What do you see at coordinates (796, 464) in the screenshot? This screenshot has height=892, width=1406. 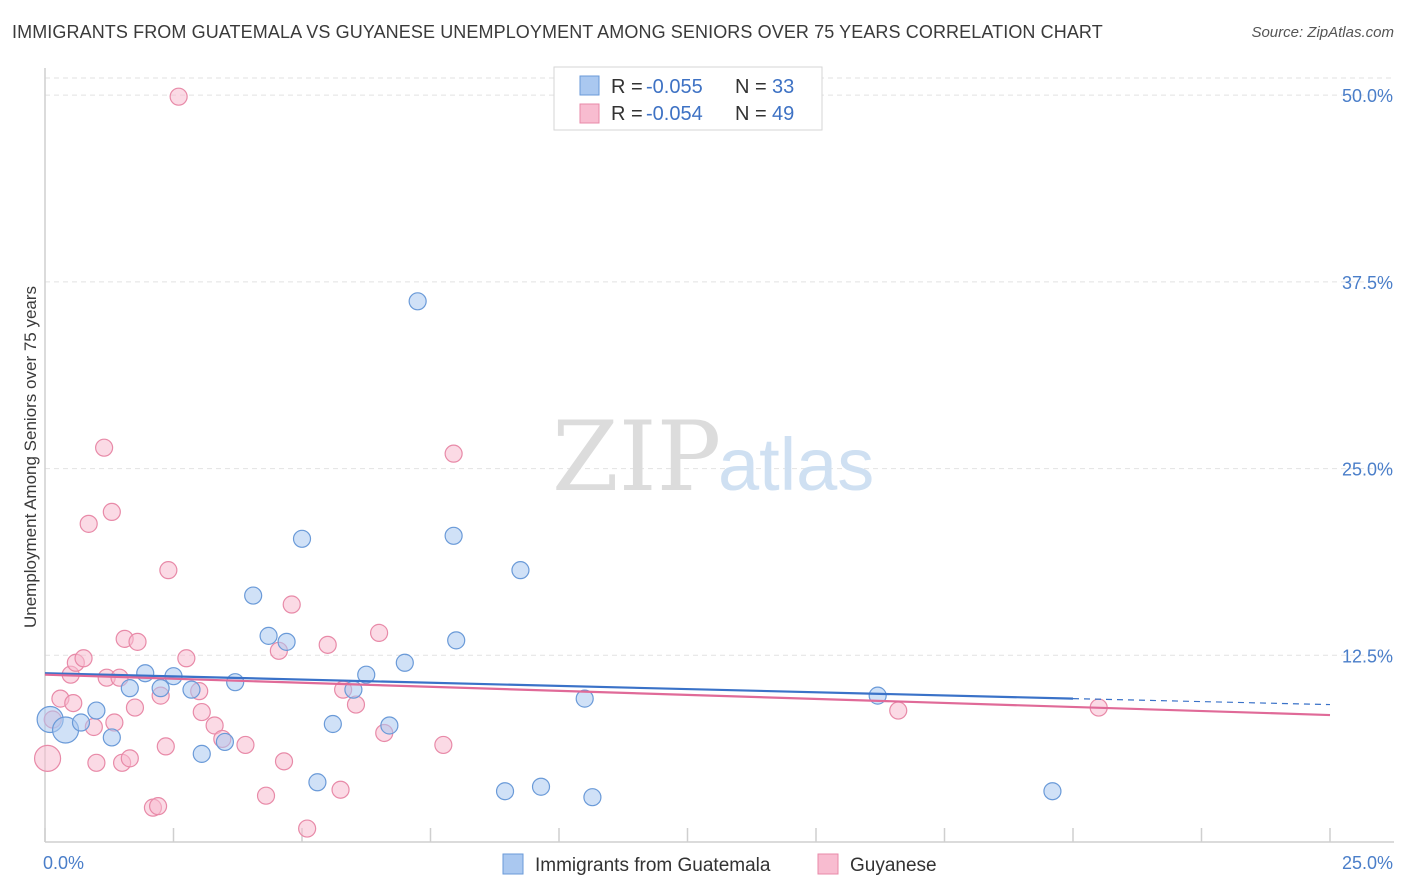 I see `watermark-atlas: atlas` at bounding box center [796, 464].